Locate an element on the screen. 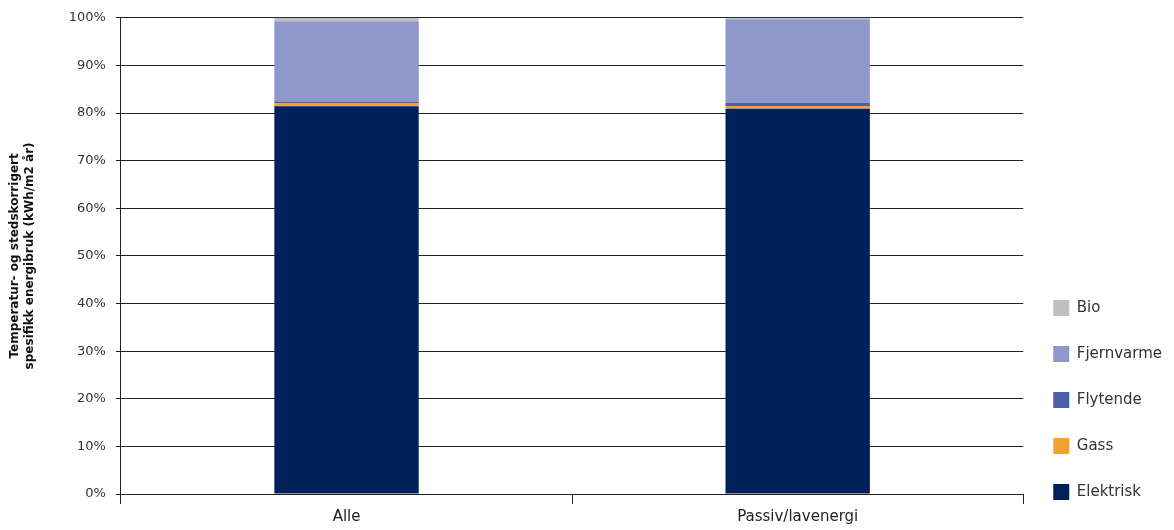  y-axis-title: Temperatur- og stedskorrigert spesifikk energibruk (kWh/m2 år) is located at coordinates (21, 256).